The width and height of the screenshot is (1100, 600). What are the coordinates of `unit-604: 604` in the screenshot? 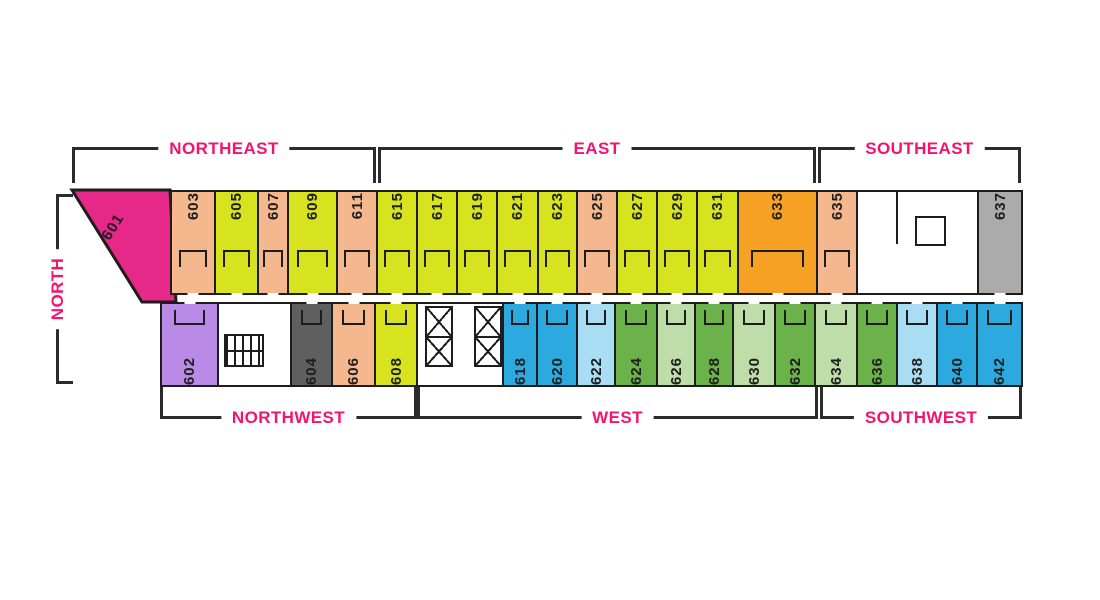 It's located at (311, 344).